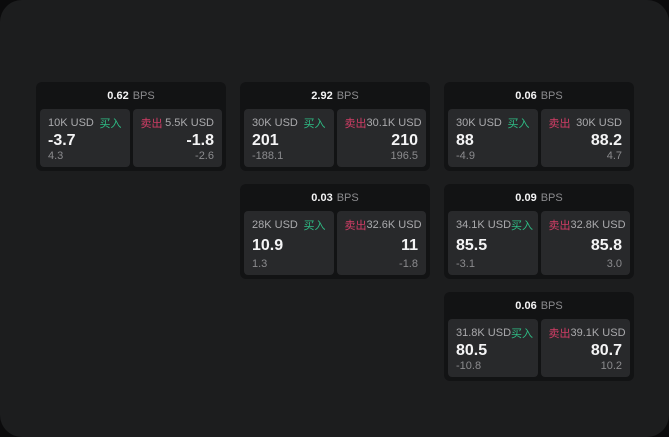  I want to click on sell-delta: -2.6, so click(204, 156).